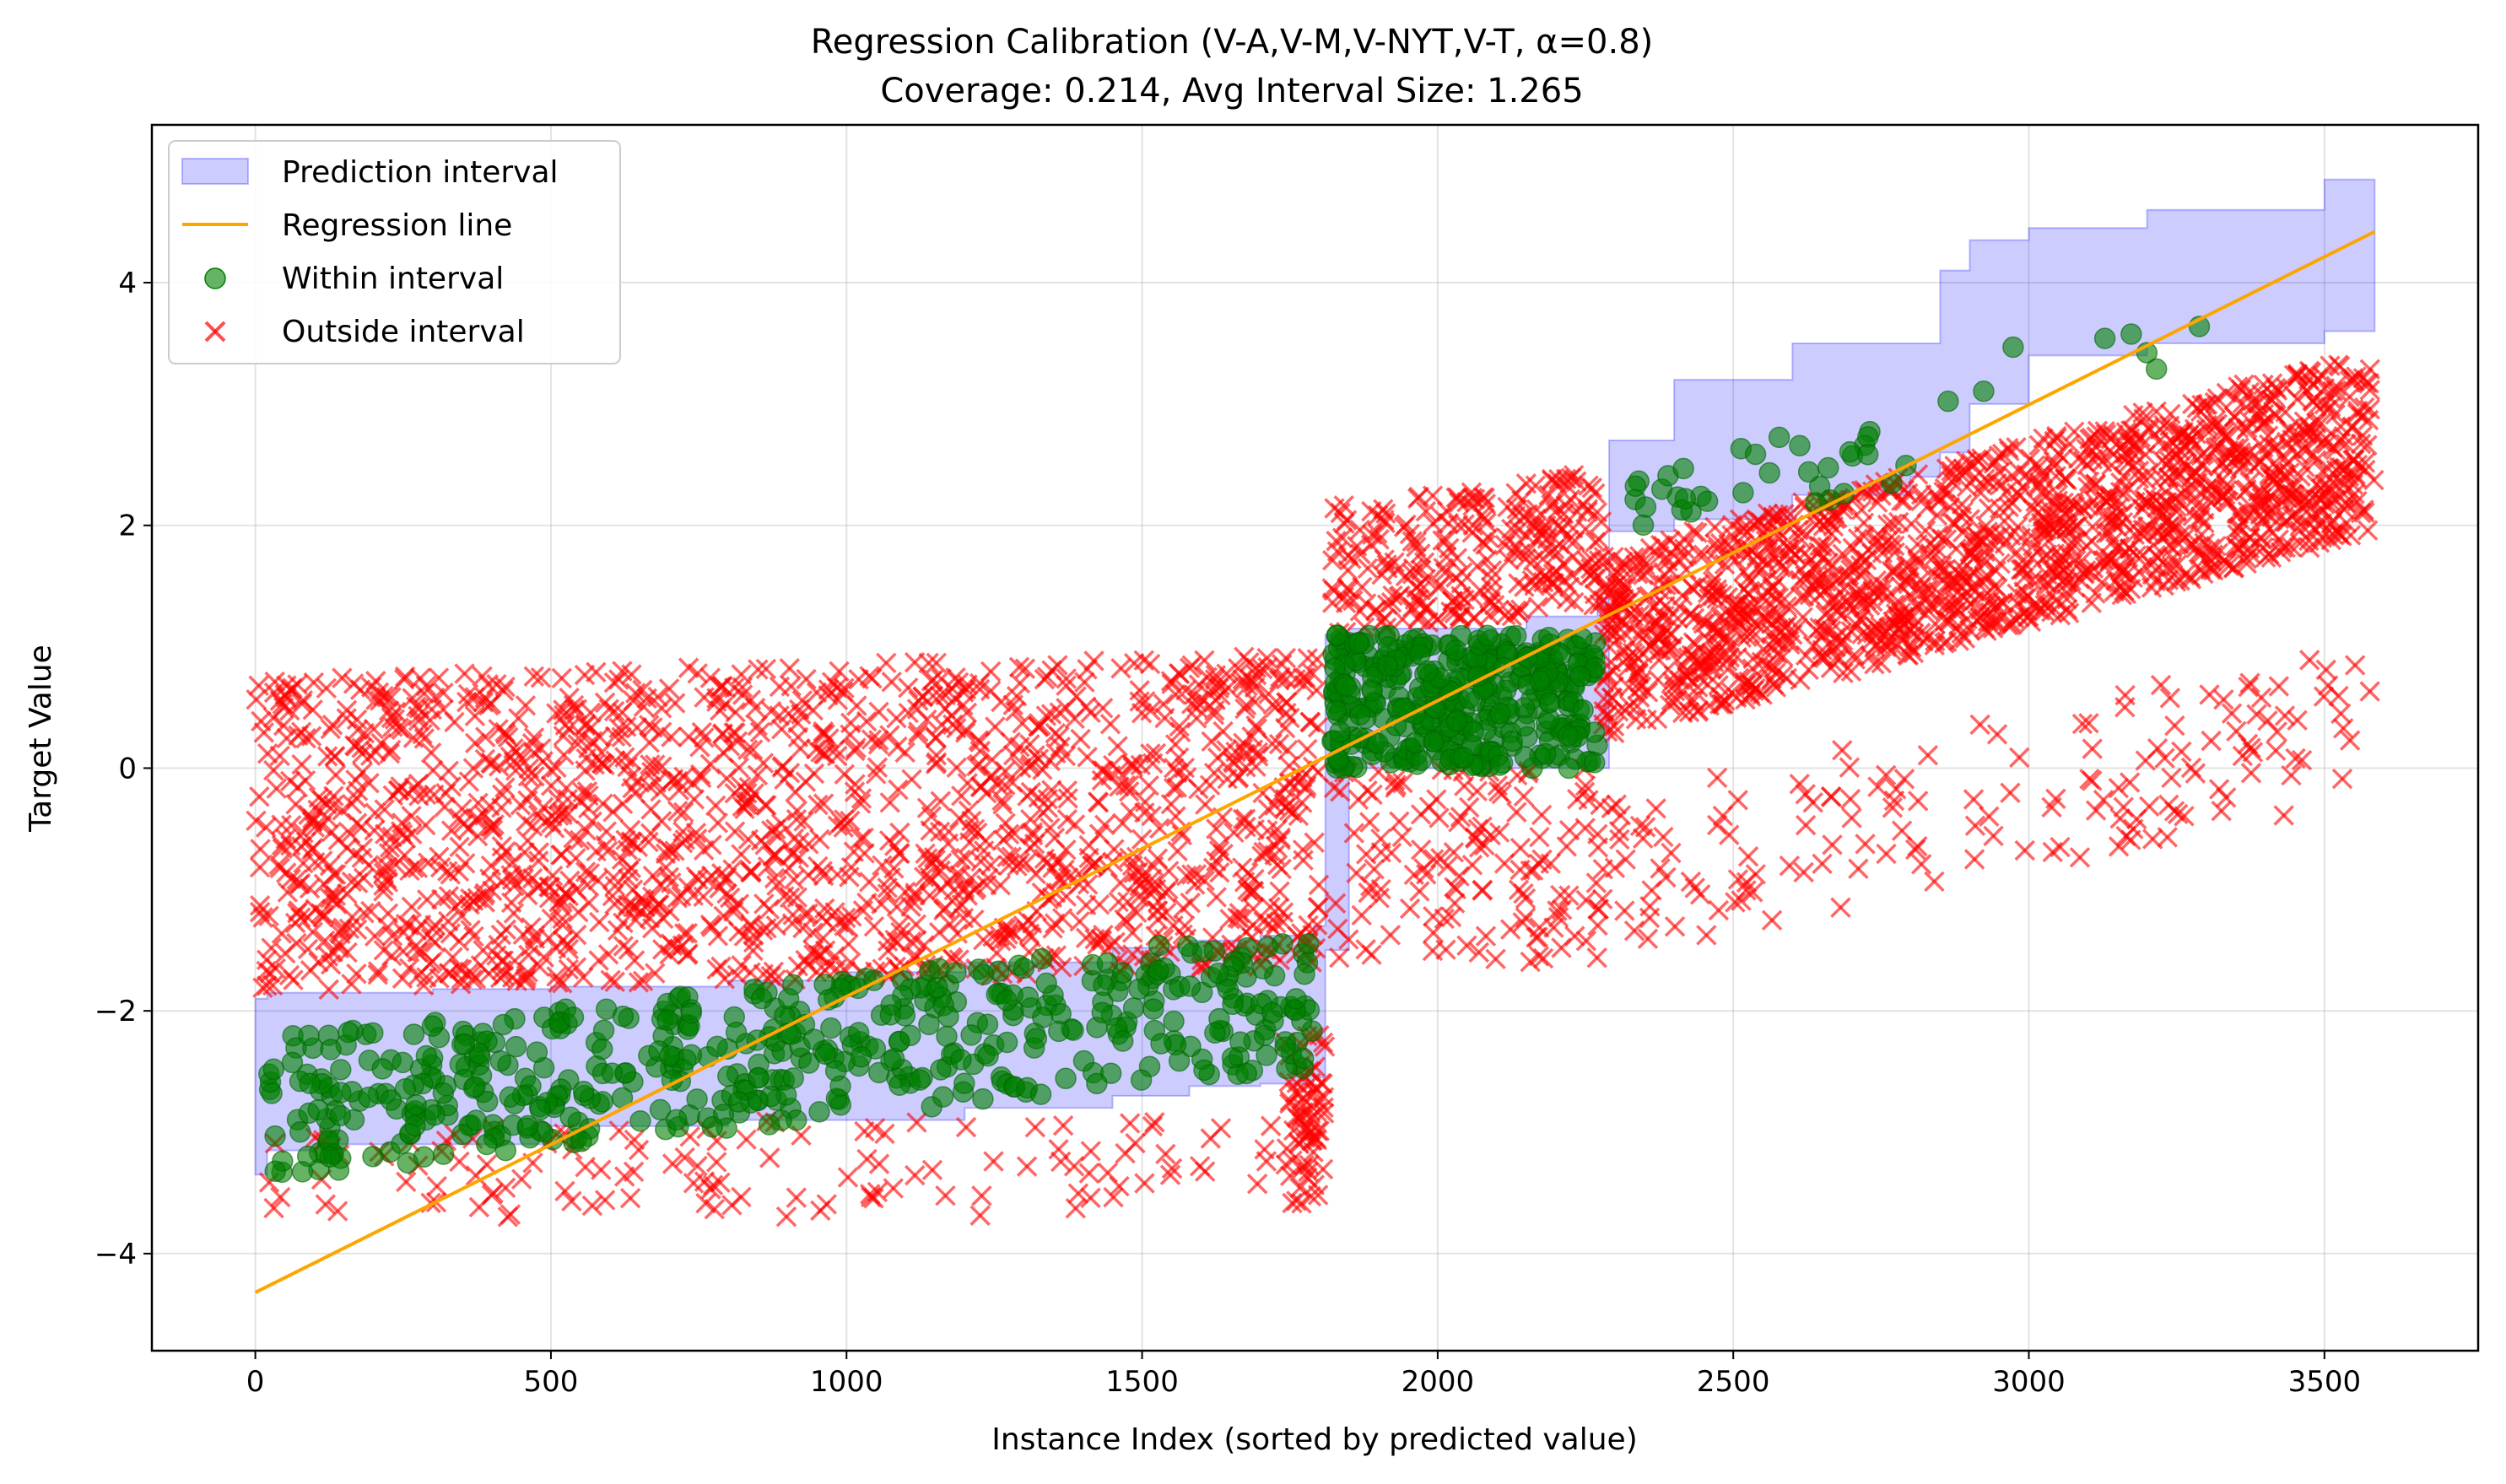  Describe the element at coordinates (128, 768) in the screenshot. I see `y-tick-label: 0` at that location.